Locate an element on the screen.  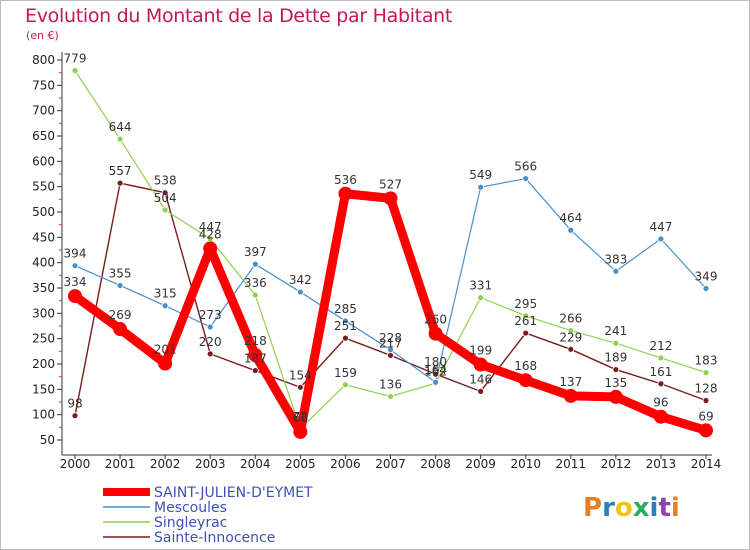
x-tick-label: 2003 is located at coordinates (210, 464).